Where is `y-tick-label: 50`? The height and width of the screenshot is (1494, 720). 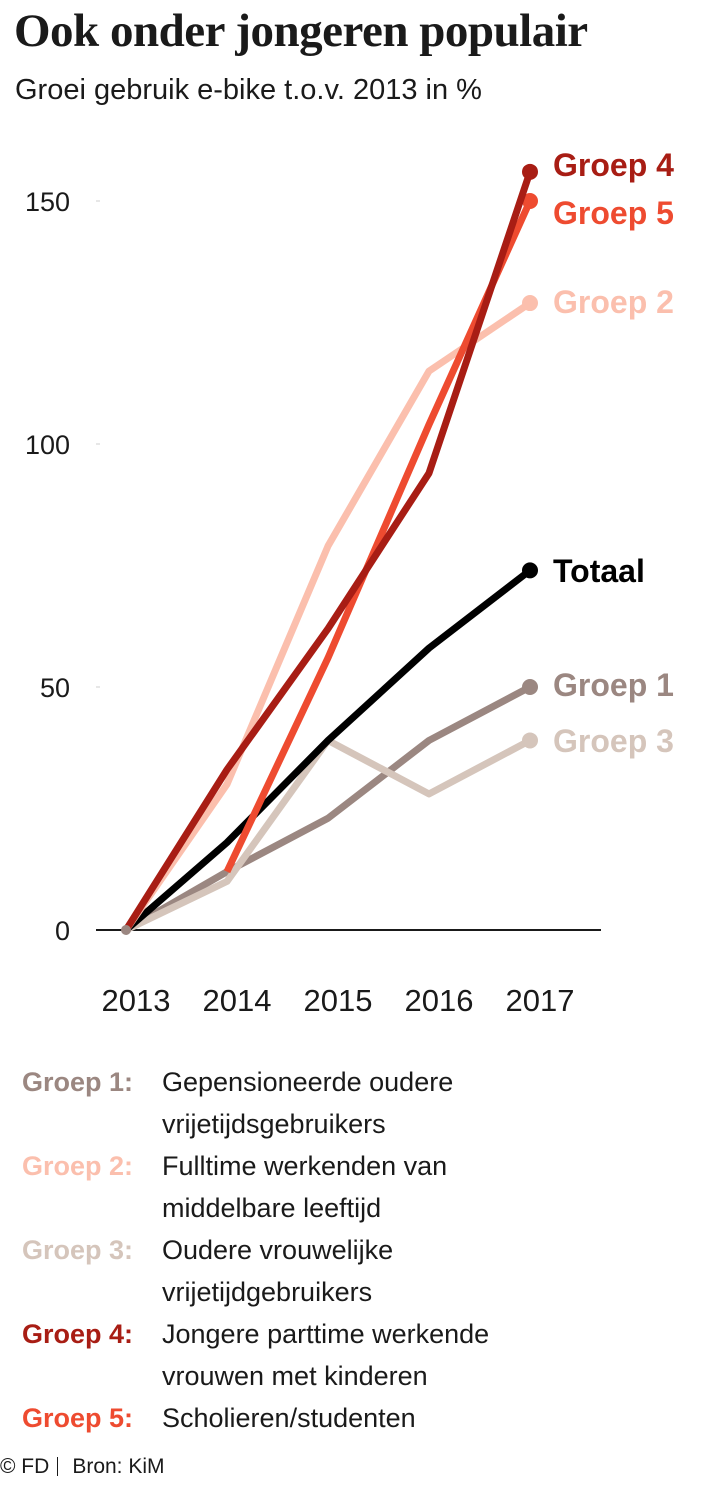
y-tick-label: 50 is located at coordinates (55, 688).